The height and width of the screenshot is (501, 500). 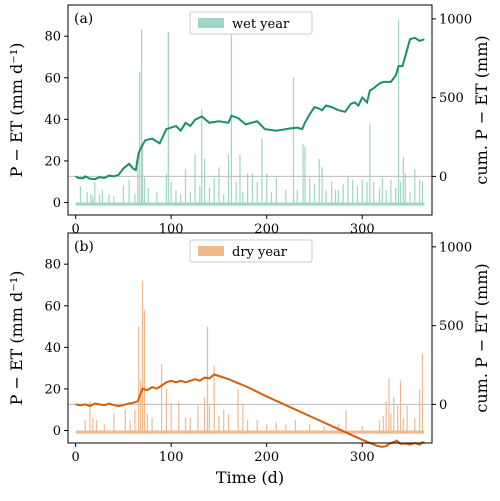 I want to click on panel-b-legend: dry year, so click(x=251, y=251).